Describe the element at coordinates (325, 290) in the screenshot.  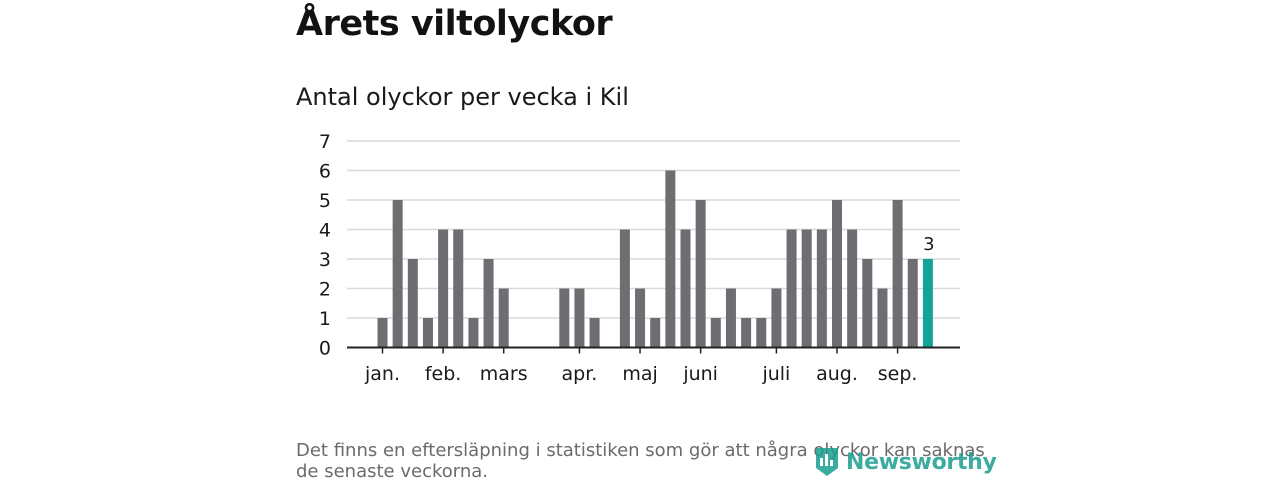
I see `y-tick-label: 2` at that location.